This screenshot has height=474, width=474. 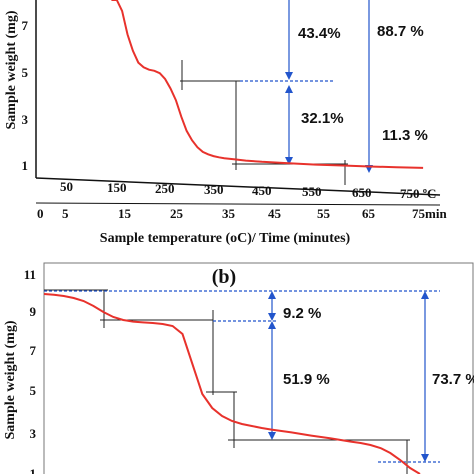 I want to click on panel-a-time-tick: 5, so click(x=65, y=213).